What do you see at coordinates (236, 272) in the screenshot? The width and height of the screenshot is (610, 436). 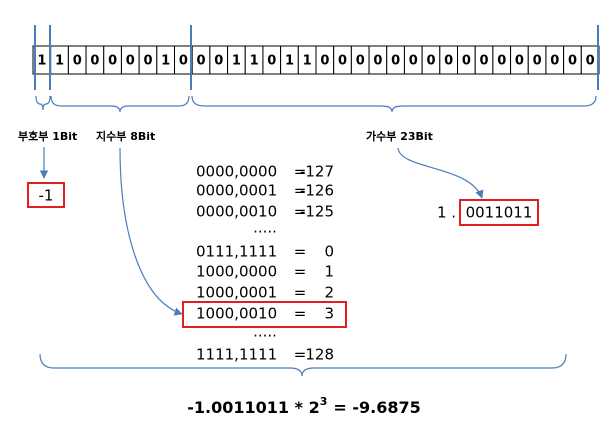 I see `row-bits: 1000,0000` at bounding box center [236, 272].